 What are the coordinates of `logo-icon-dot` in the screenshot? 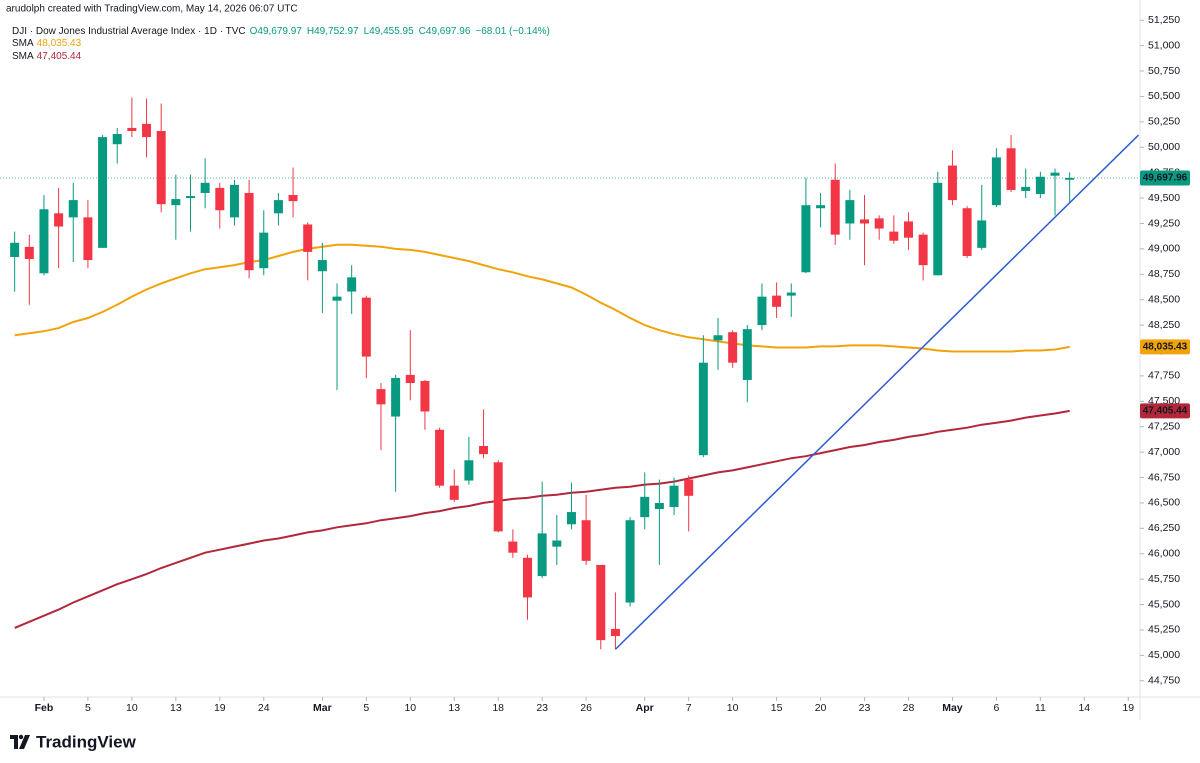 It's located at (21, 737).